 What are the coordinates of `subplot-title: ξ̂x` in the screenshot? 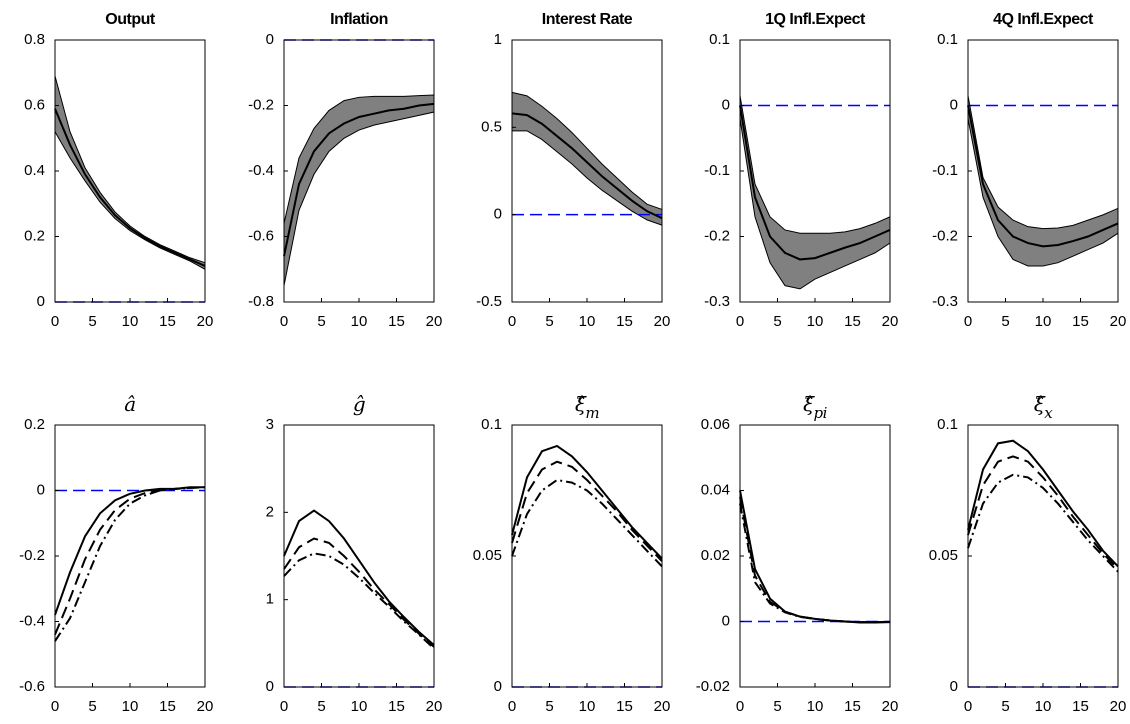 It's located at (1044, 407).